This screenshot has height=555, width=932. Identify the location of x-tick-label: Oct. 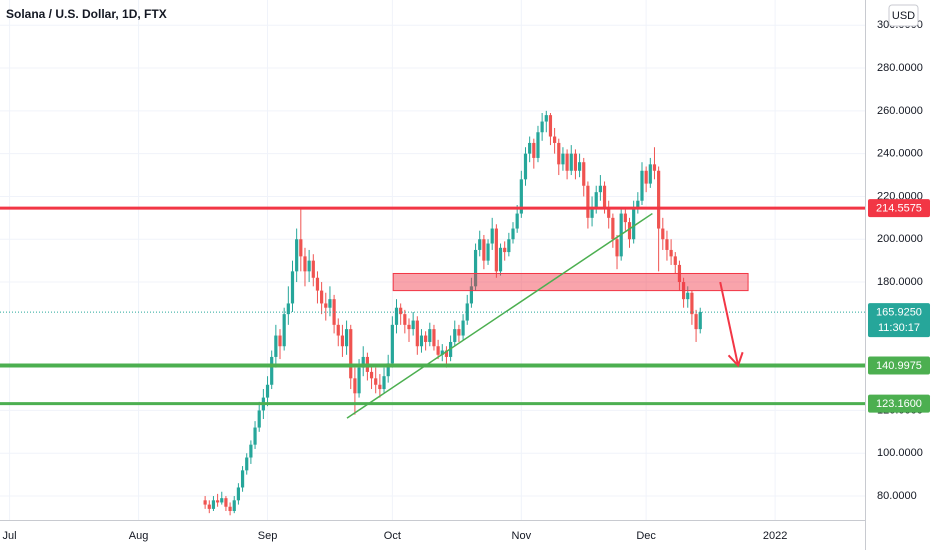
(392, 536).